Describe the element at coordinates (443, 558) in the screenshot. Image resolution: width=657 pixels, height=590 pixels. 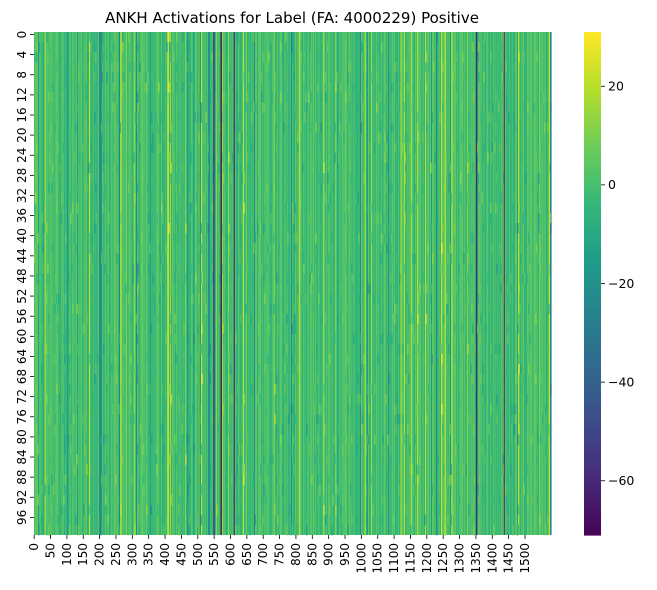
I see `x-tick-label: 1250` at that location.